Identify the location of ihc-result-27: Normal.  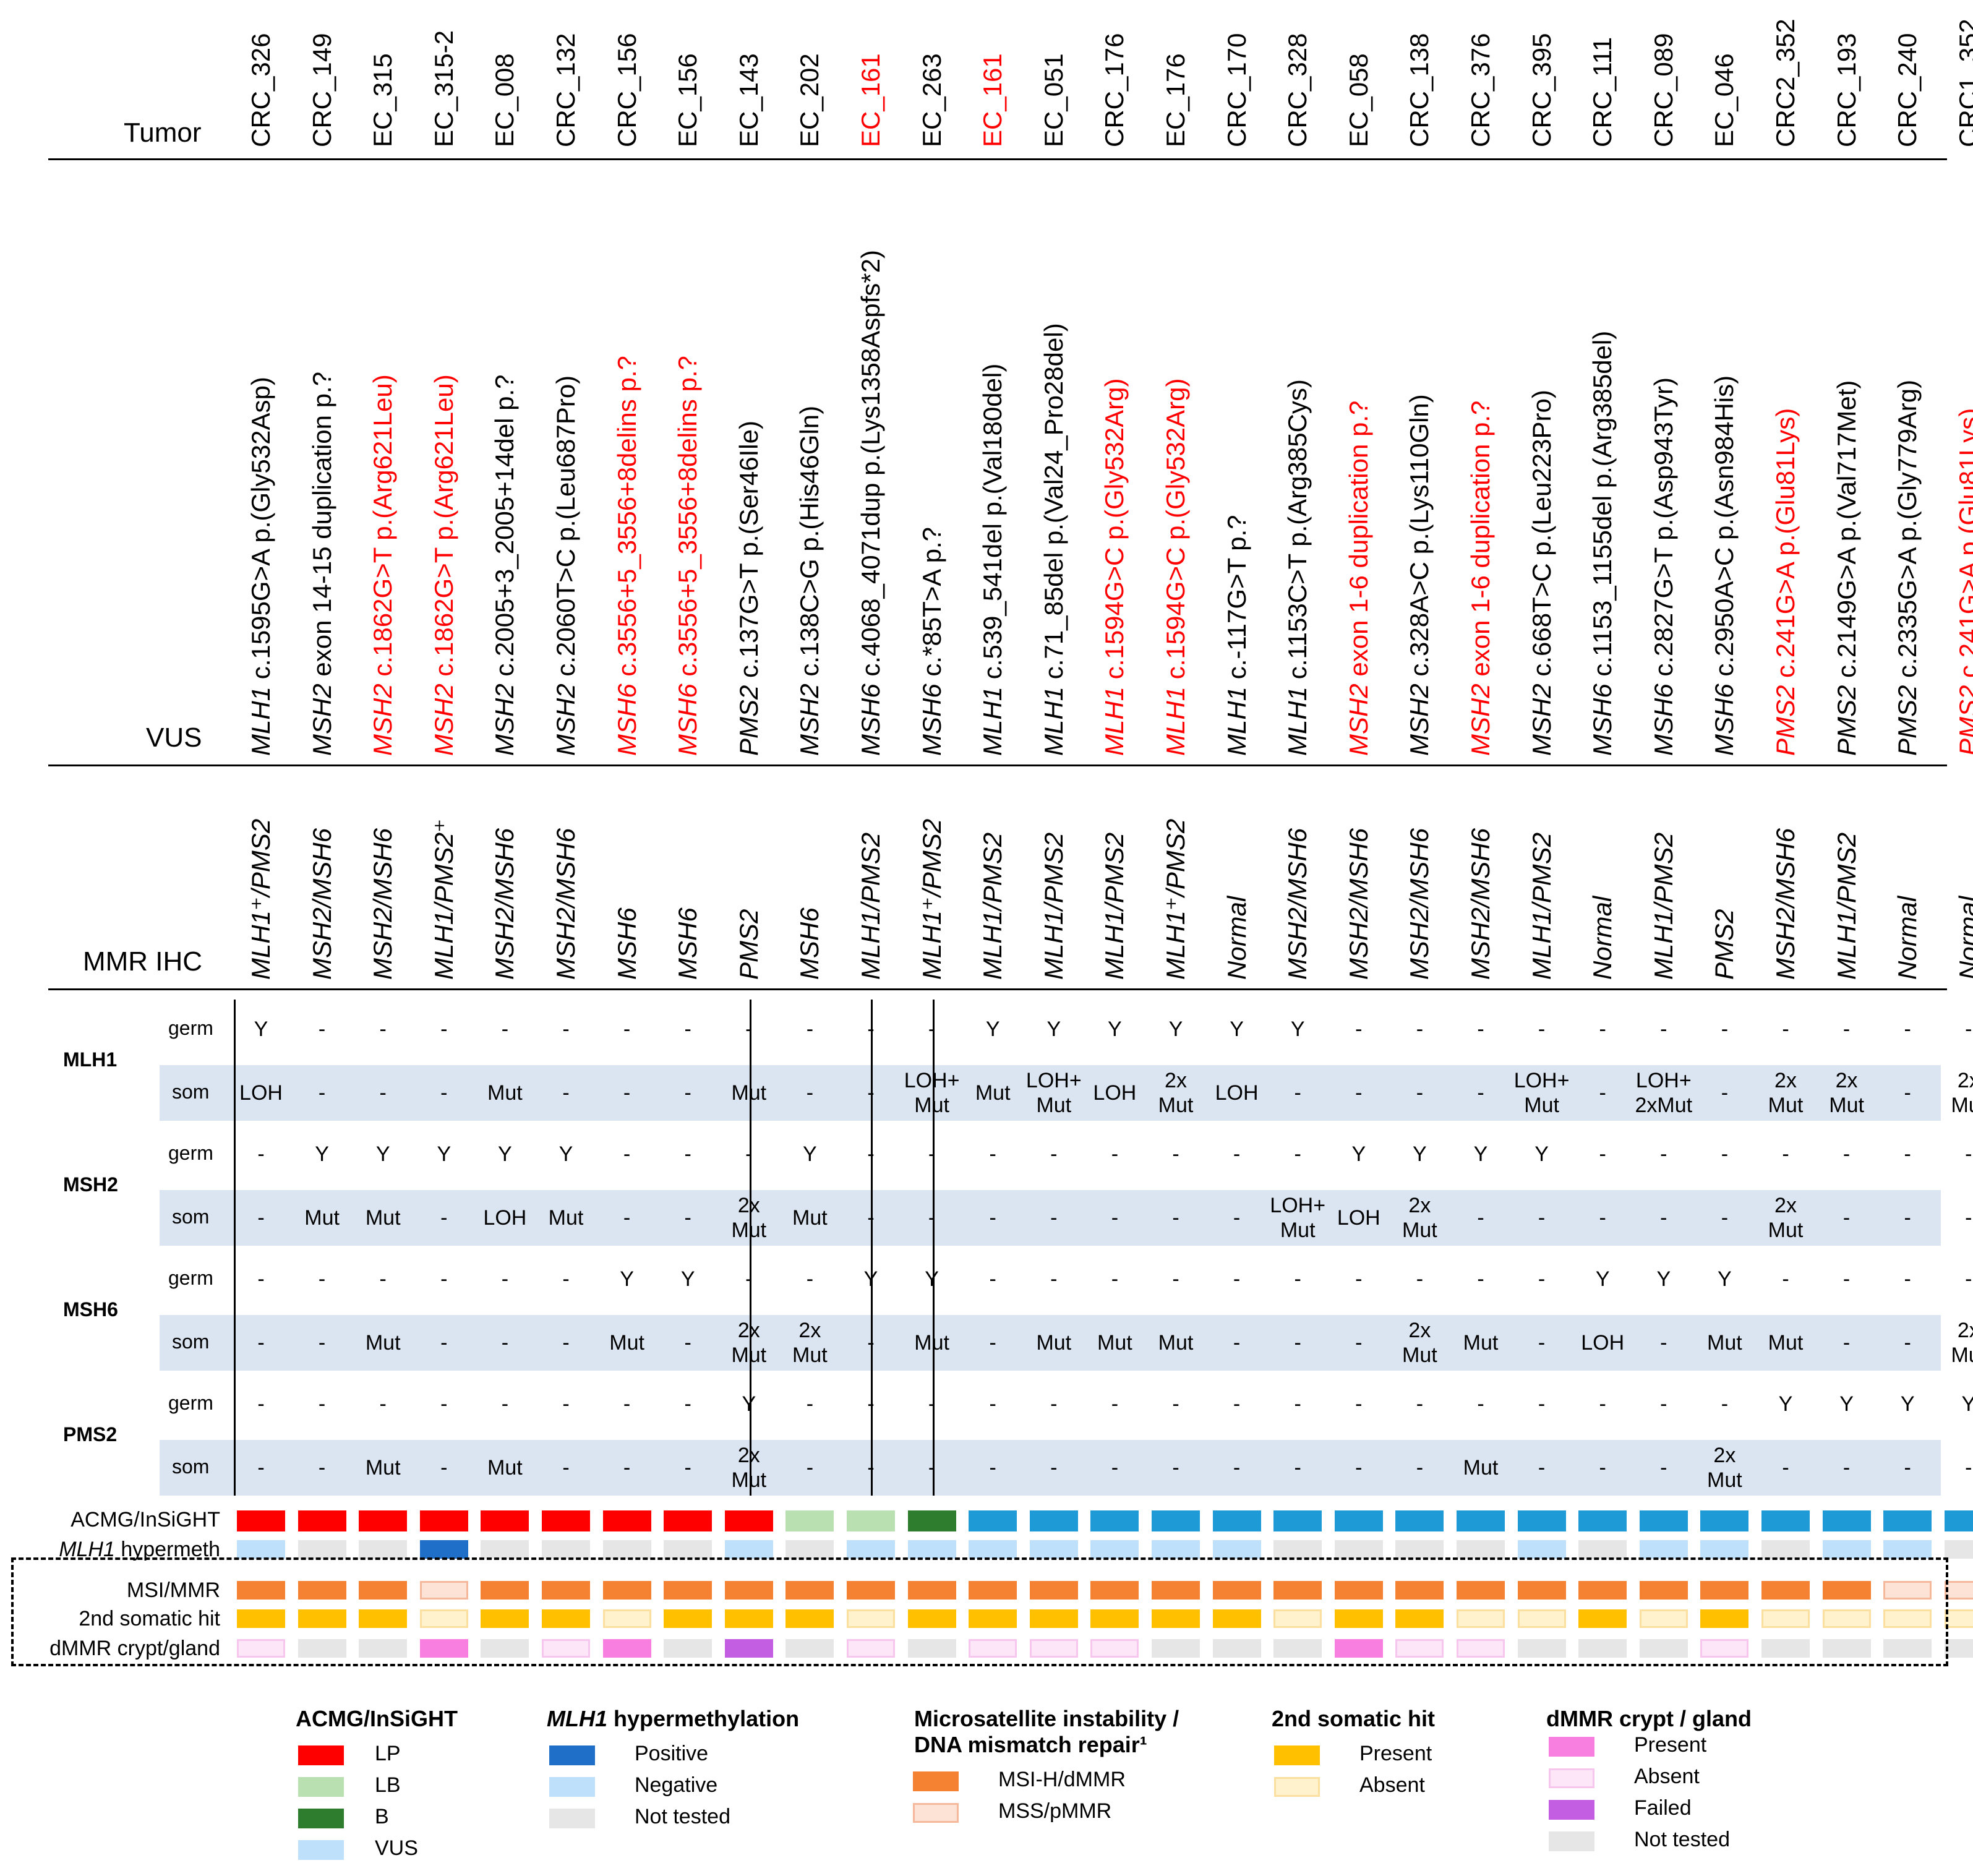
(1907, 938).